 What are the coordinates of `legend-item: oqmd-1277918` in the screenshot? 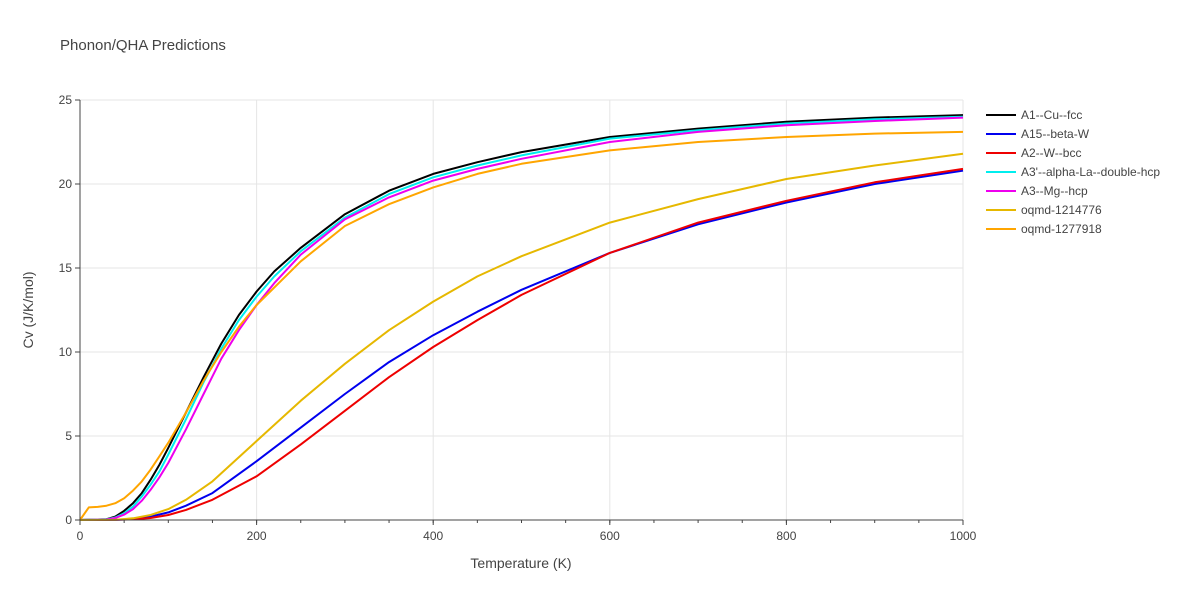 It's located at (1044, 229).